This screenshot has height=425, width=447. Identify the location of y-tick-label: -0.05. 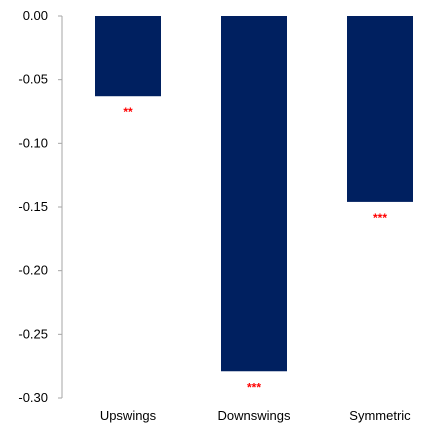
(33, 79).